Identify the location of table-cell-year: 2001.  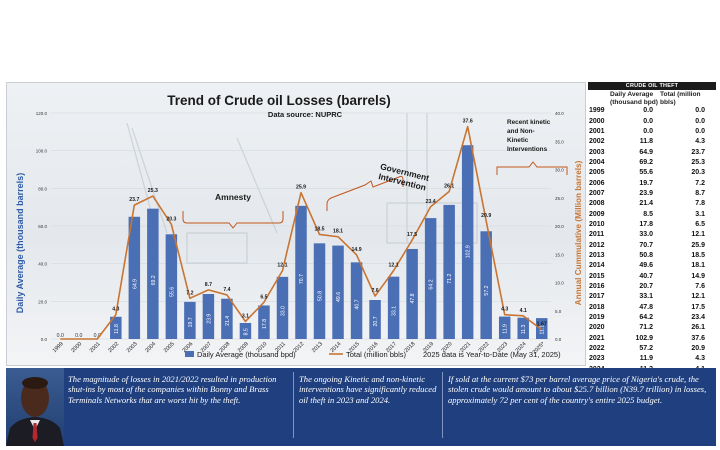
(597, 131).